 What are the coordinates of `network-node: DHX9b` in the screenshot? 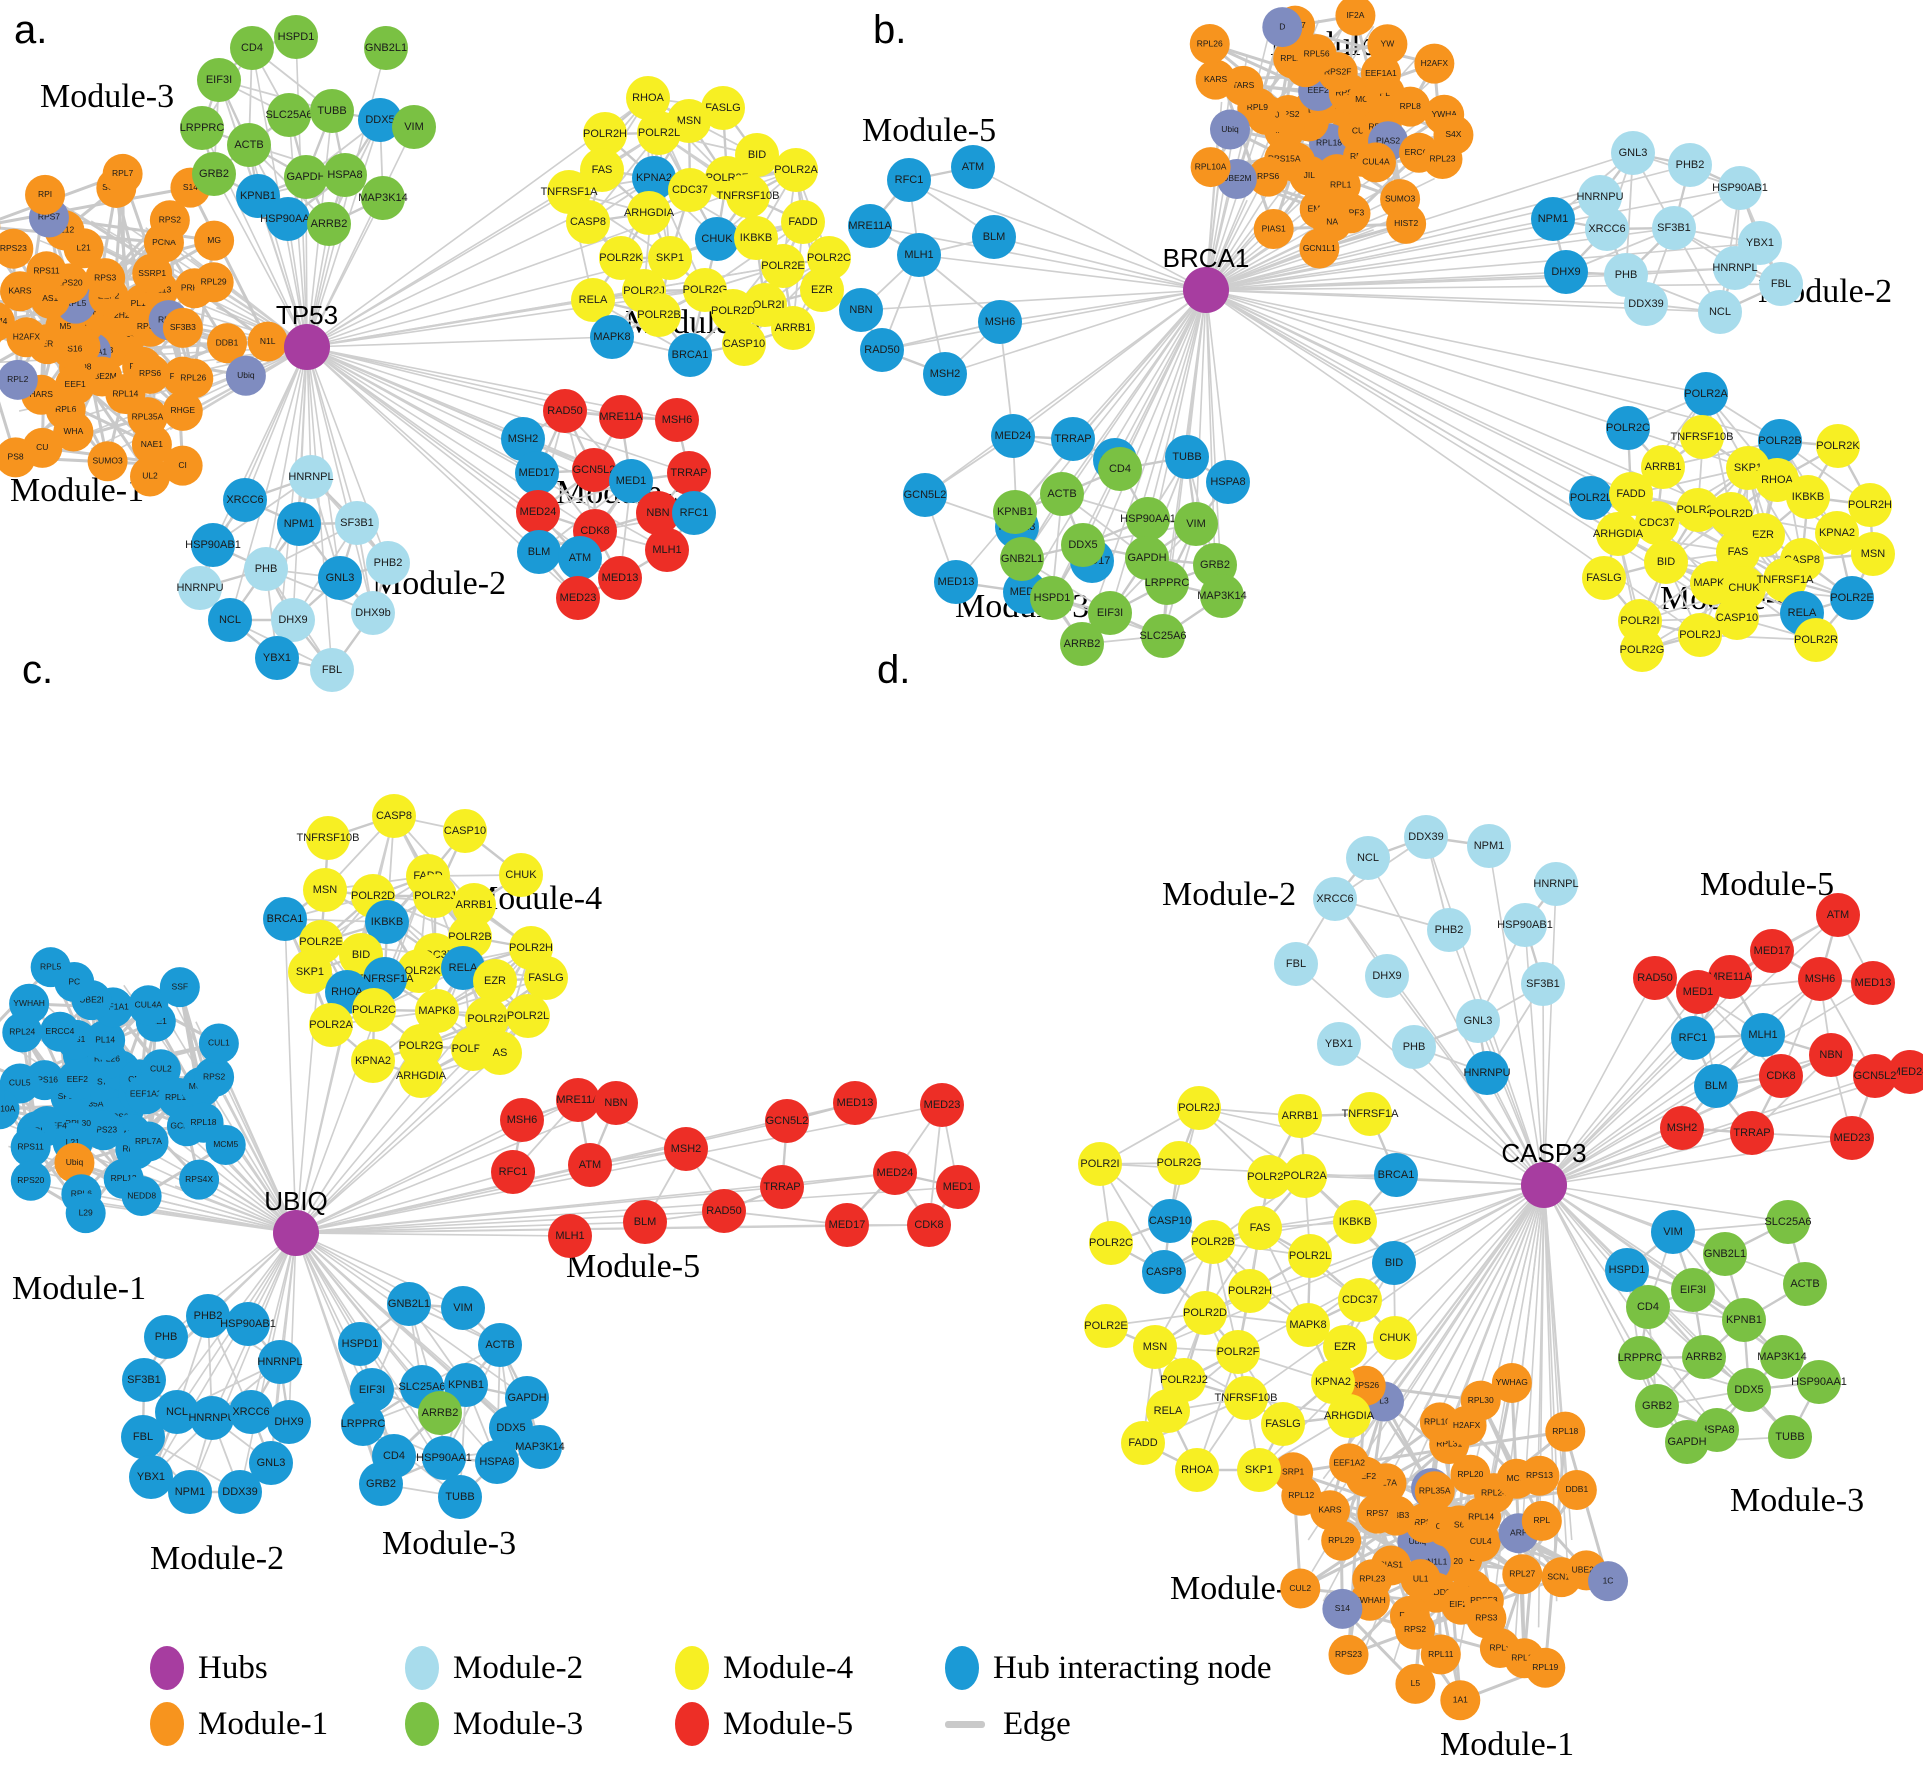 It's located at (373, 613).